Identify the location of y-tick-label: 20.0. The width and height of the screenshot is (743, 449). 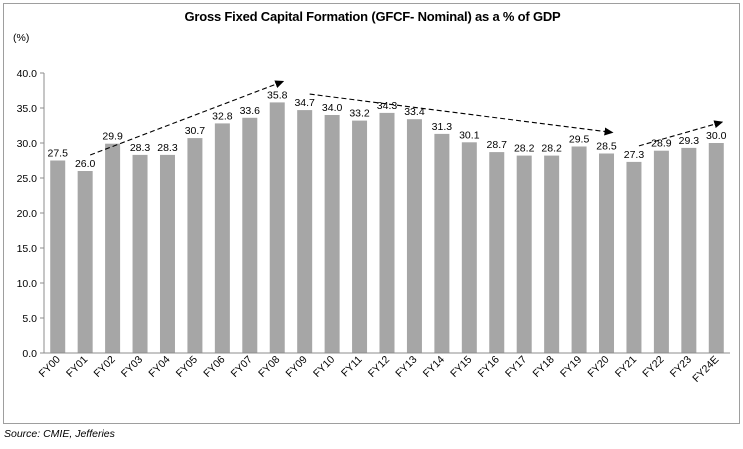
(27, 214).